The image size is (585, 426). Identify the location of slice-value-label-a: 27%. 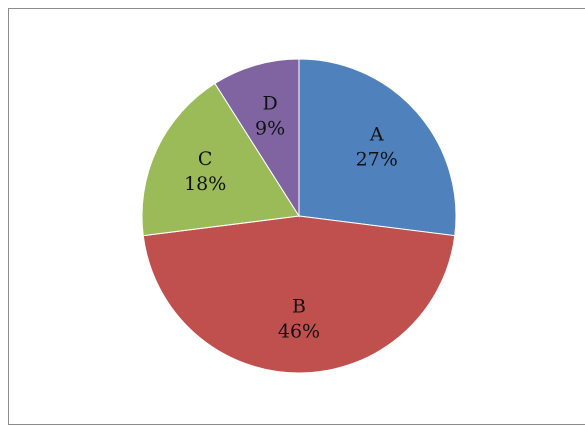
(377, 160).